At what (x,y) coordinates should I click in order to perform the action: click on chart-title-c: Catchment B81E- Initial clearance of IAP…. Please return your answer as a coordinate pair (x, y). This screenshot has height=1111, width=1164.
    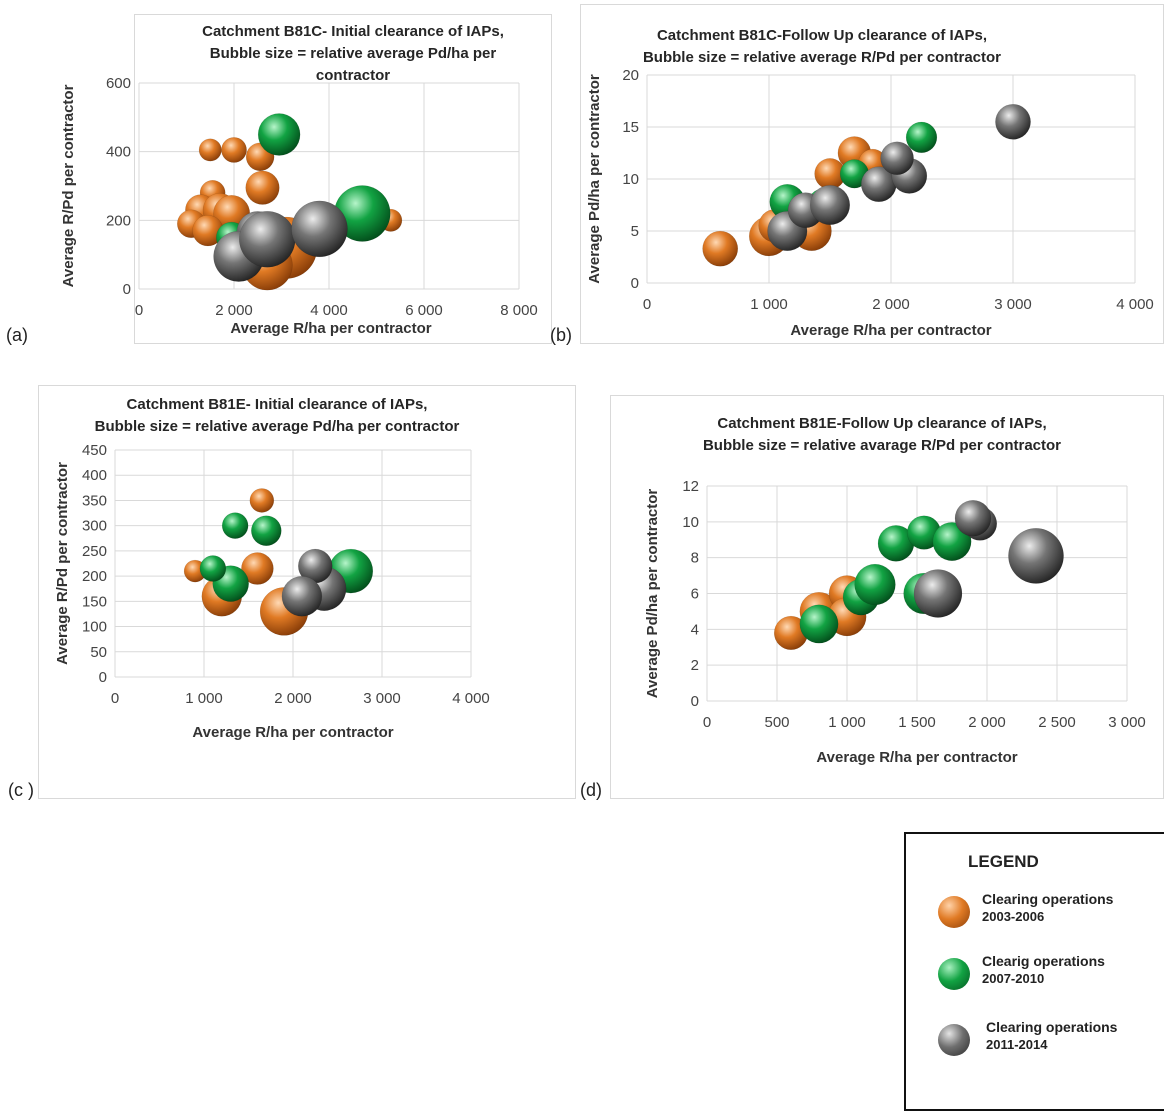
    Looking at the image, I should click on (277, 415).